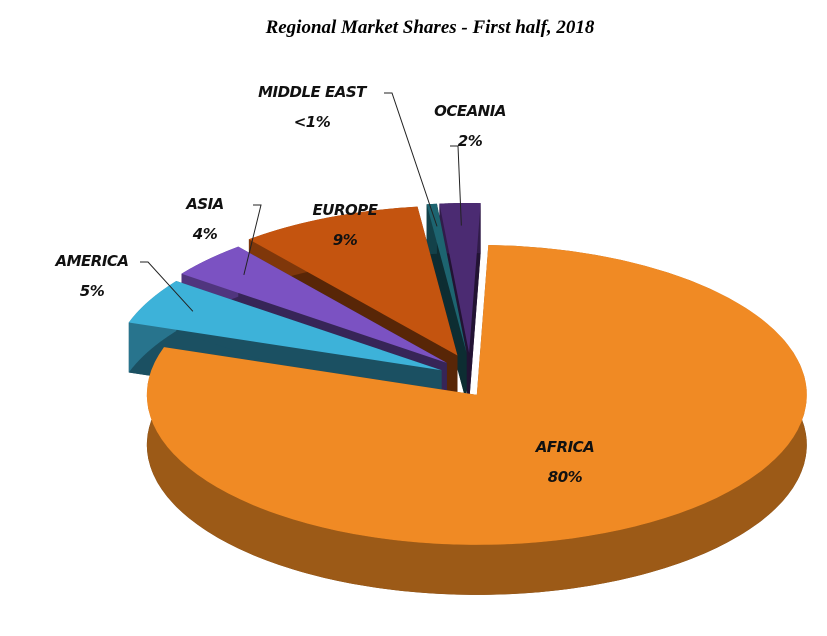 The image size is (827, 636). Describe the element at coordinates (565, 447) in the screenshot. I see `label-name: AFRICA` at that location.